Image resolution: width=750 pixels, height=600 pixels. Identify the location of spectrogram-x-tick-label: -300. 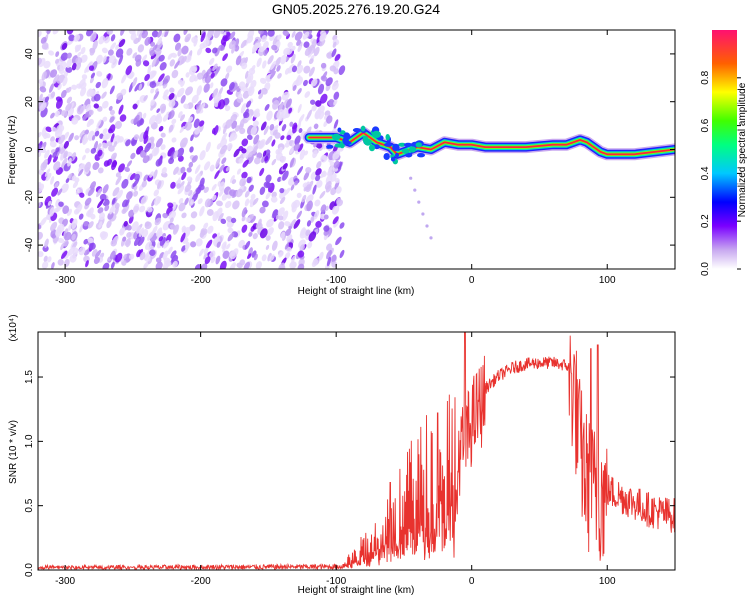
(65, 280).